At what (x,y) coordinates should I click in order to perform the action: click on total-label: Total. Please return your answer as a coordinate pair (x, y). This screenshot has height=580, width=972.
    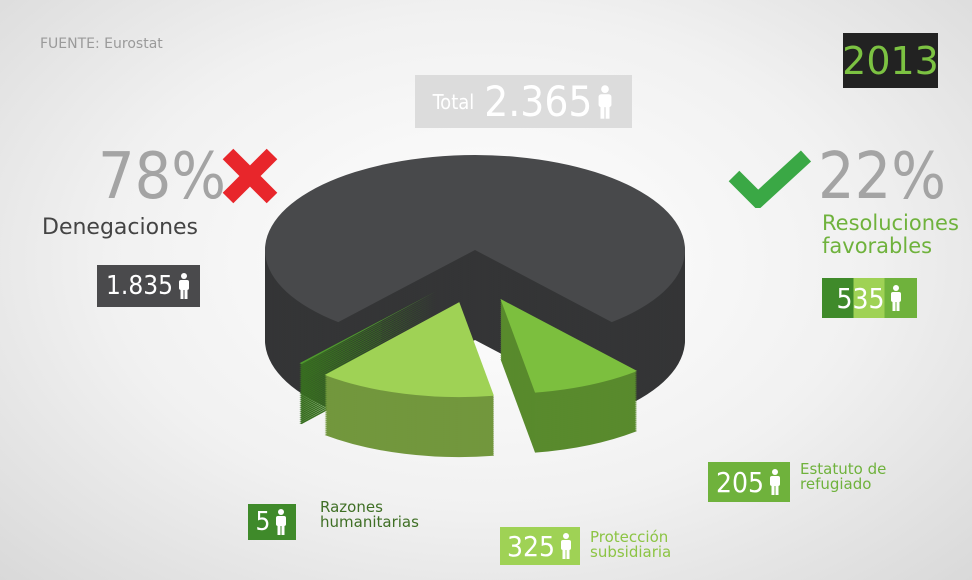
    Looking at the image, I should click on (453, 101).